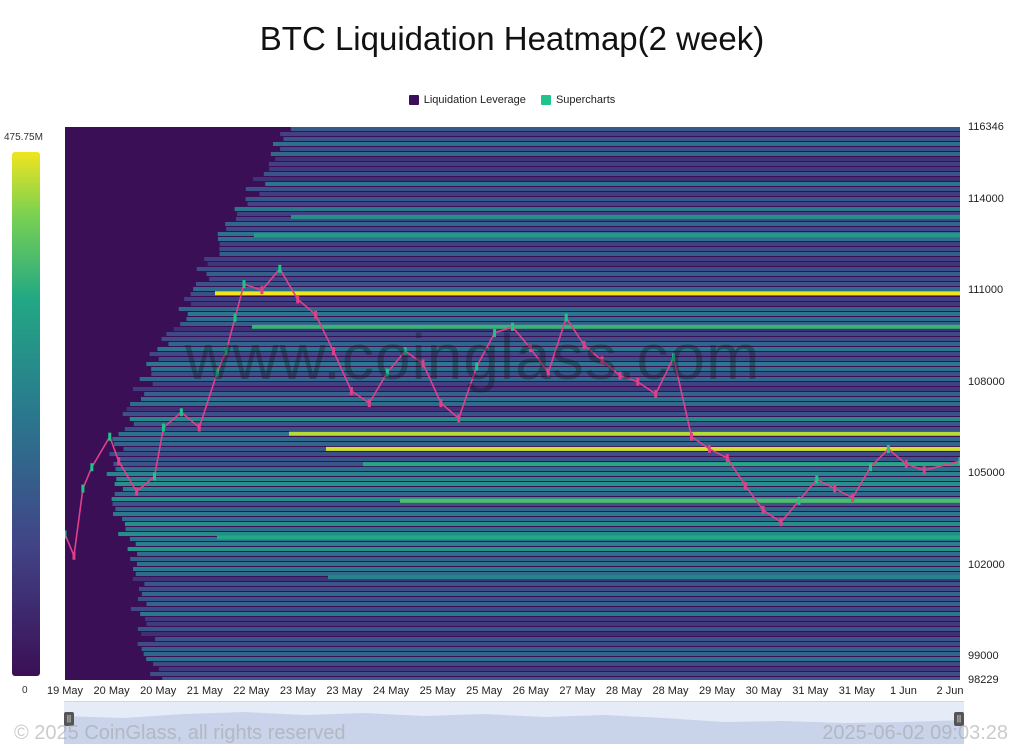 The height and width of the screenshot is (751, 1024). Describe the element at coordinates (623, 691) in the screenshot. I see `x-tick-label: 28 May` at that location.